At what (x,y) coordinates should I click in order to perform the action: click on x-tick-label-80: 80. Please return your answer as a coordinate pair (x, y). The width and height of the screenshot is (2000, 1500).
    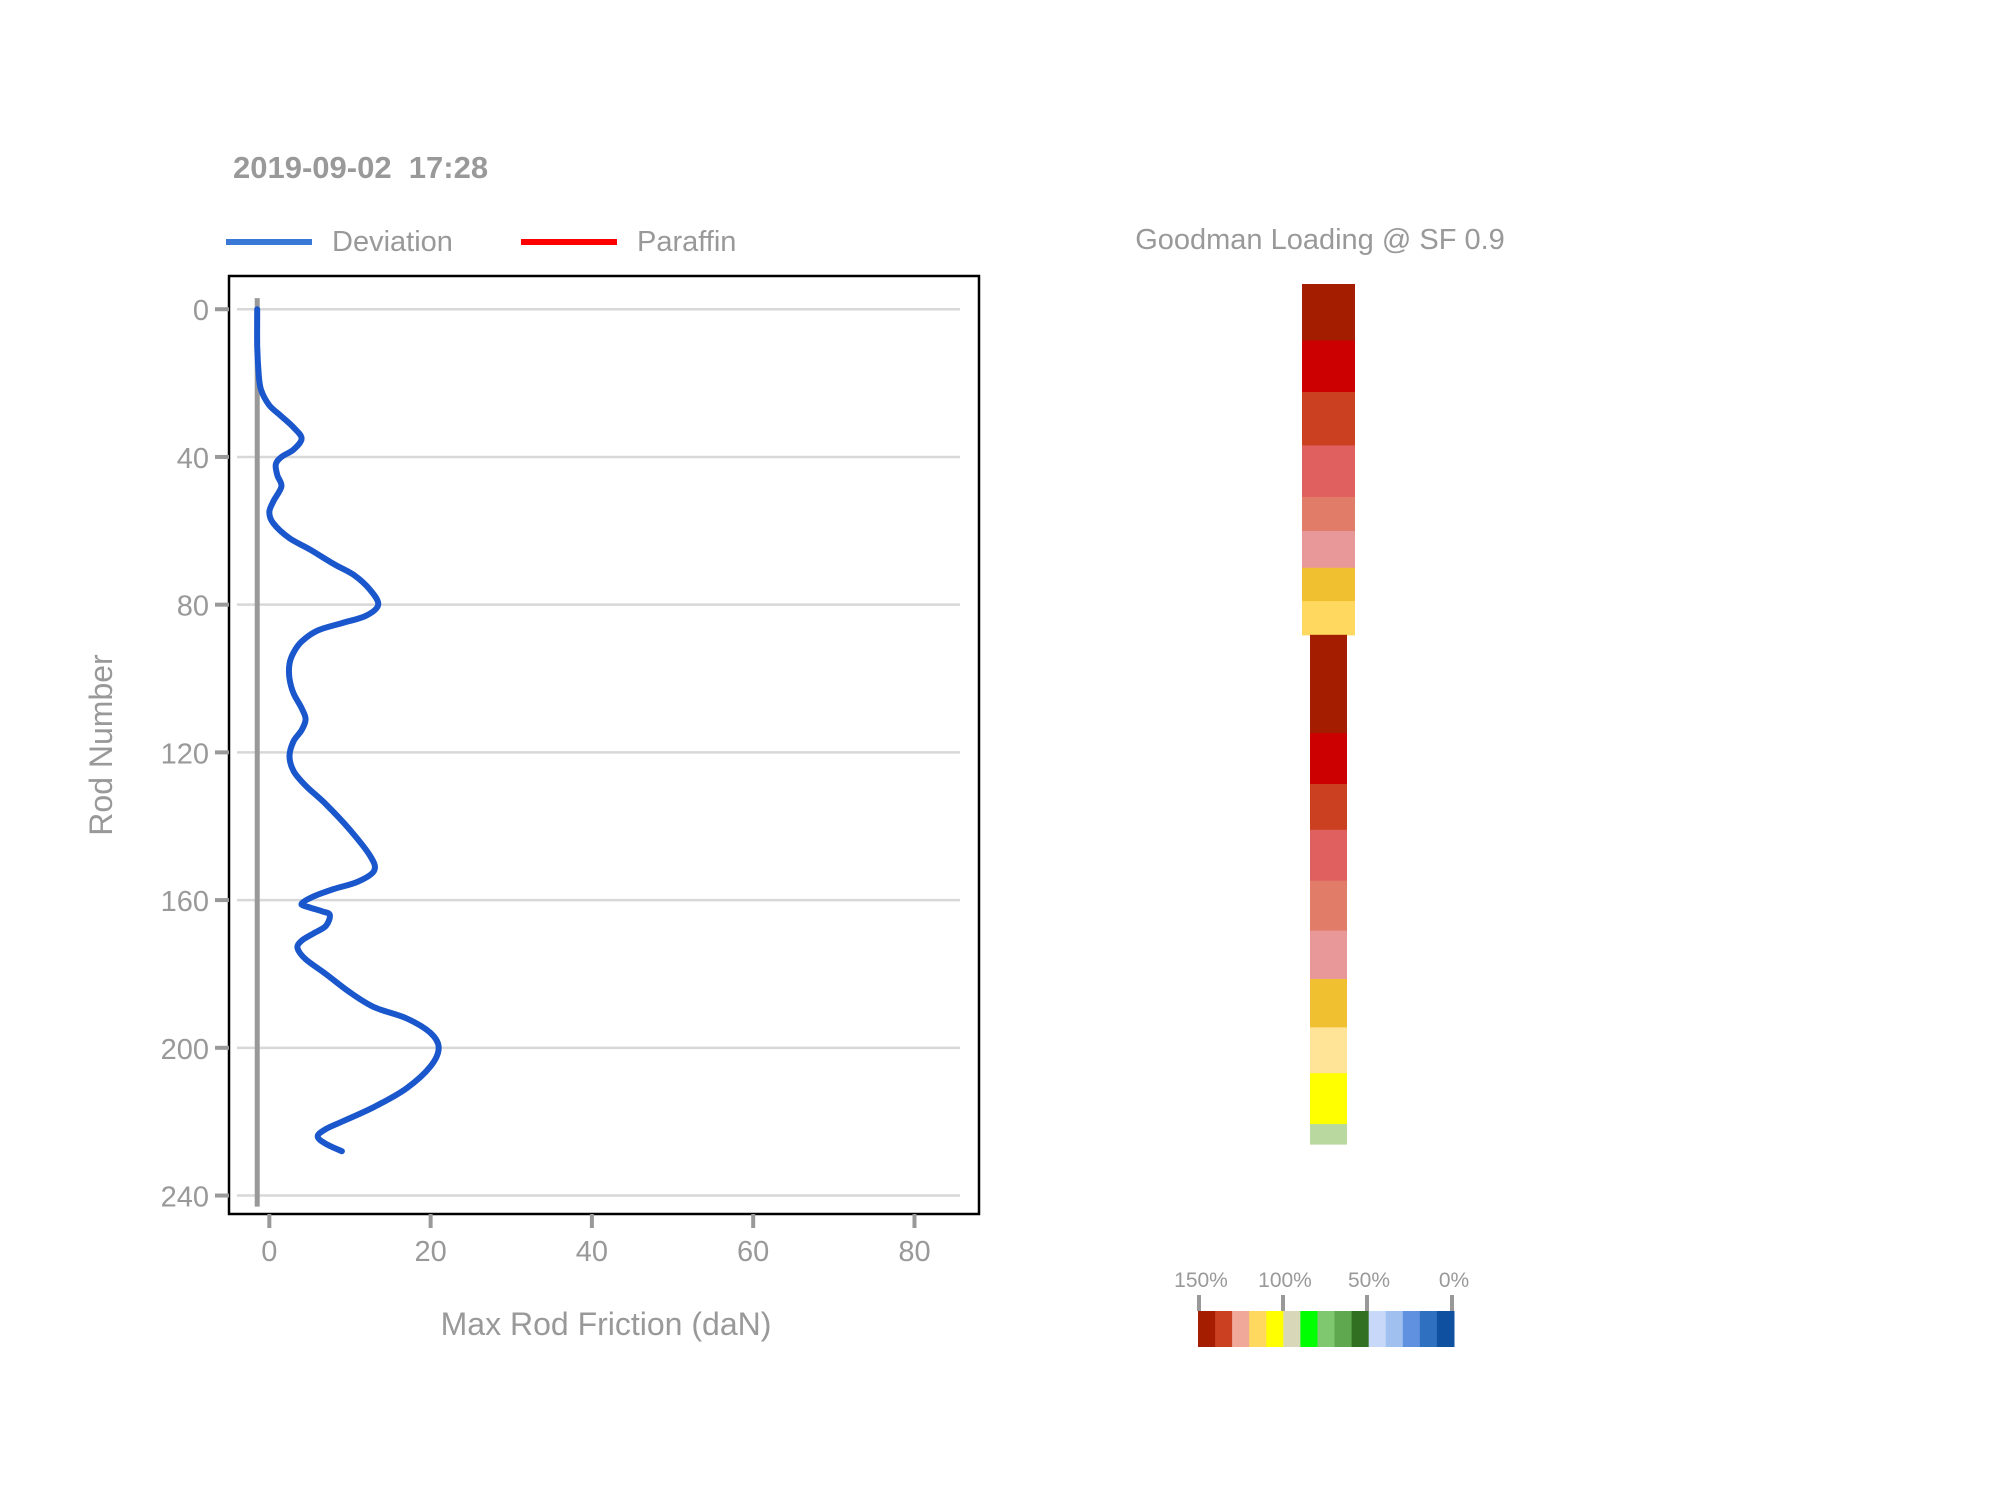
    Looking at the image, I should click on (914, 1252).